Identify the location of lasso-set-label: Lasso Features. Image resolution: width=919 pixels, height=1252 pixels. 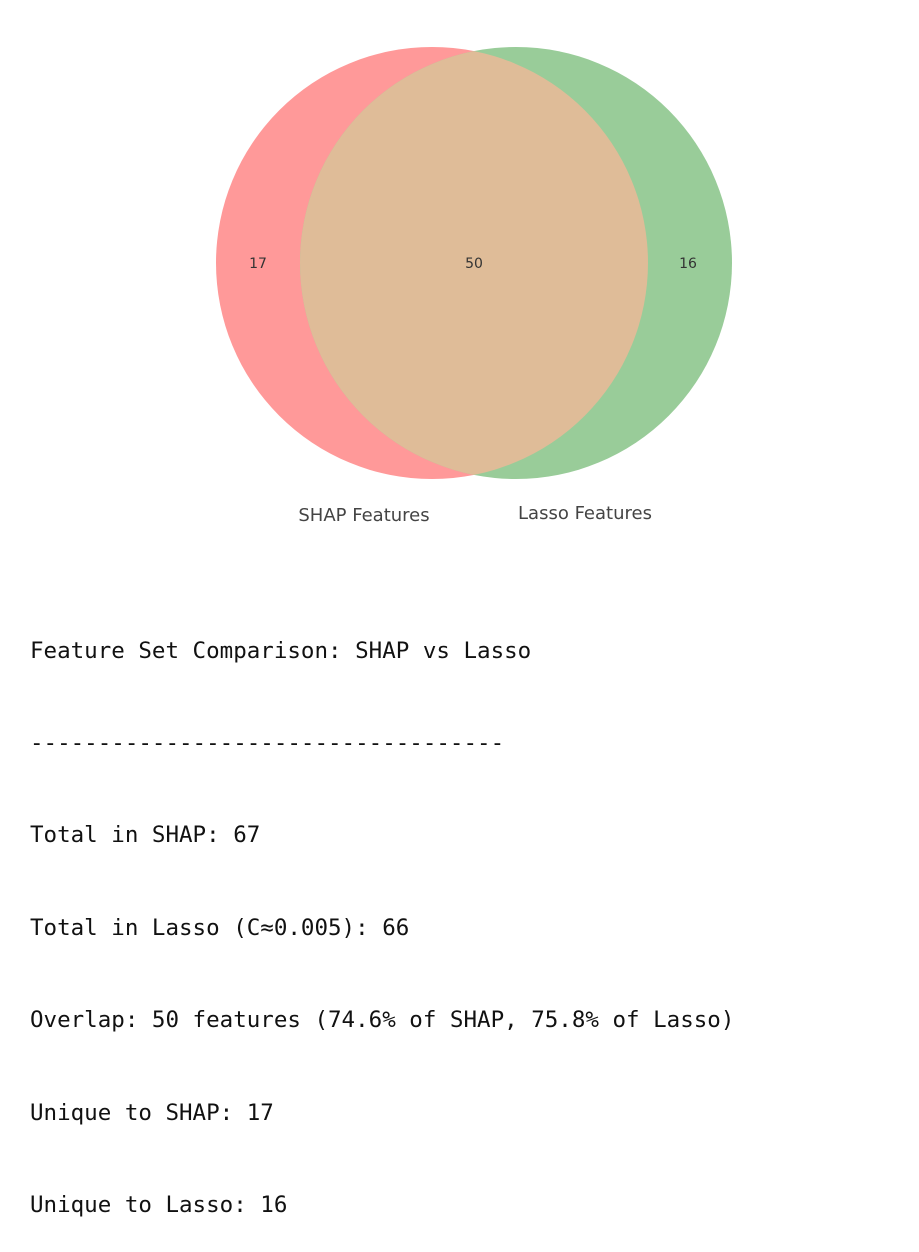
(585, 513).